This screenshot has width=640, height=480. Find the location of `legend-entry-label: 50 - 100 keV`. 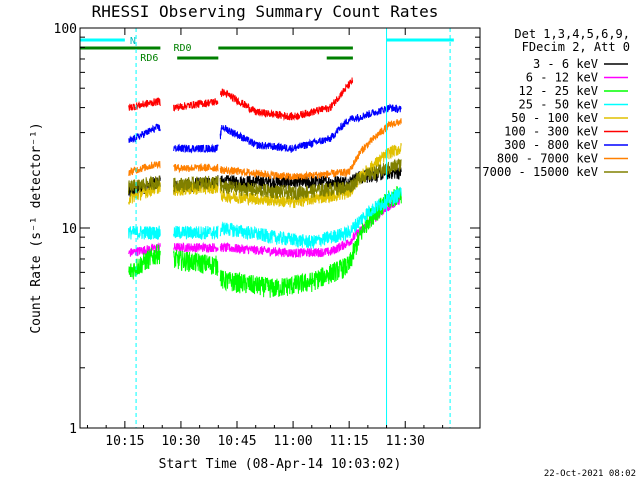

legend-entry-label: 50 - 100 keV is located at coordinates (554, 118).